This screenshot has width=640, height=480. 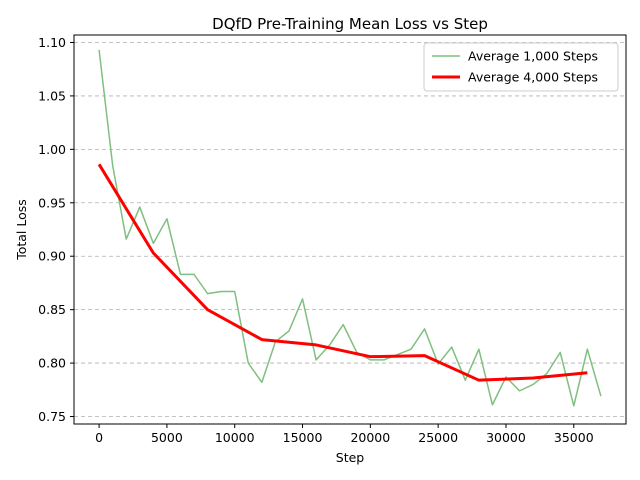 I want to click on legend-label-avg-1000: Average 1,000 Steps, so click(x=533, y=56).